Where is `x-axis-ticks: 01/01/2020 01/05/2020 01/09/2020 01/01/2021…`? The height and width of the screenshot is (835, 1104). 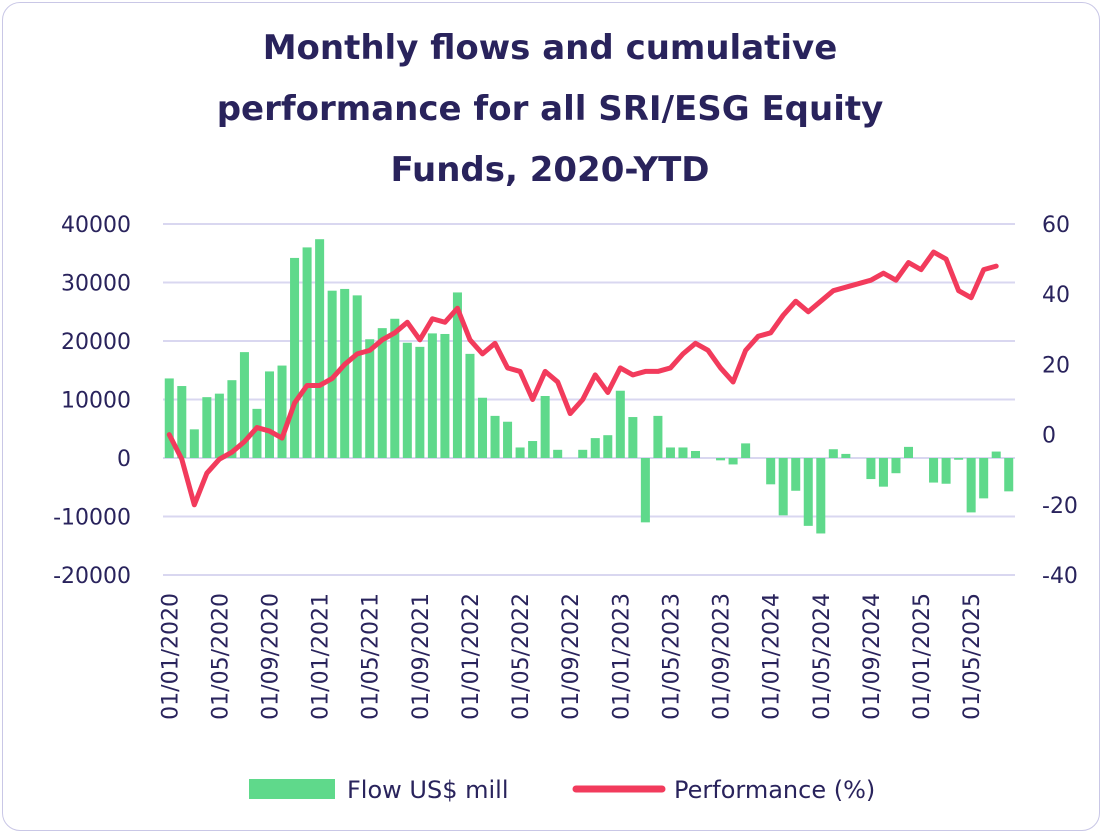
x-axis-ticks: 01/01/2020 01/05/2020 01/09/2020 01/01/2021… is located at coordinates (571, 656).